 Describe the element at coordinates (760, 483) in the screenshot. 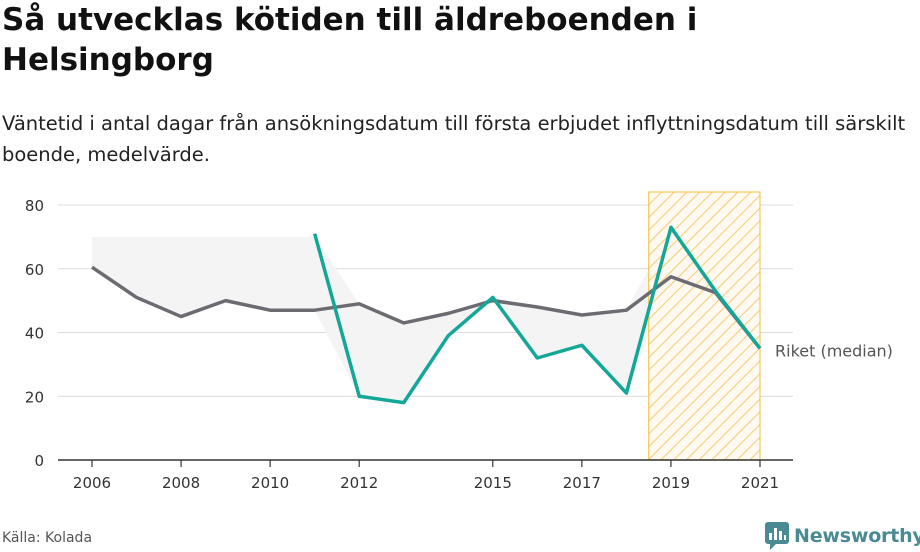

I see `x-tick-label: 2021` at that location.